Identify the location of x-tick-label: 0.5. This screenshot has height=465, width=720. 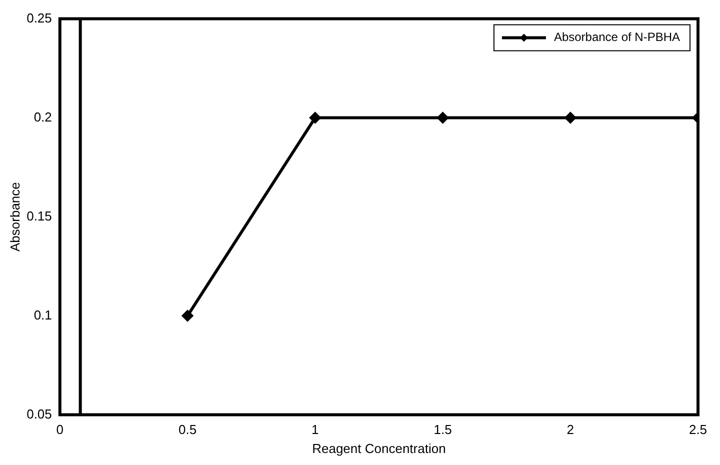
(187, 430).